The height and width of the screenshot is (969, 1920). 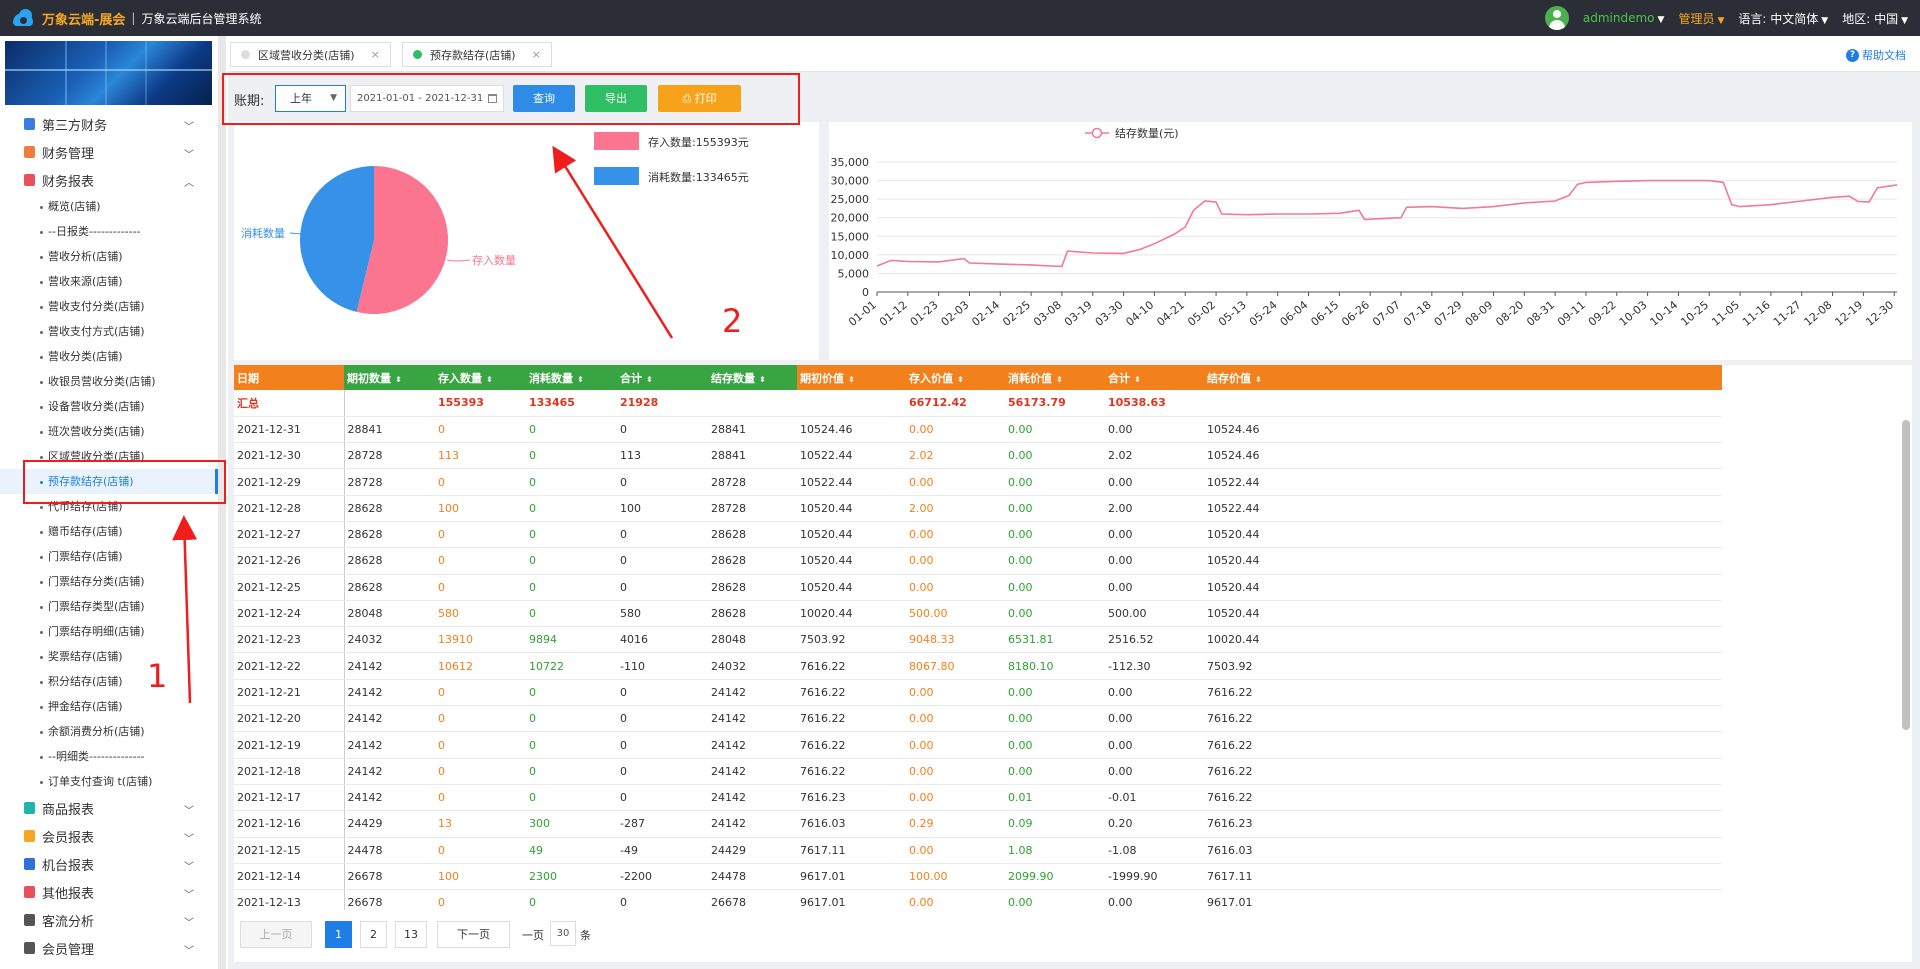 I want to click on line-legend-marker, so click(x=1097, y=133).